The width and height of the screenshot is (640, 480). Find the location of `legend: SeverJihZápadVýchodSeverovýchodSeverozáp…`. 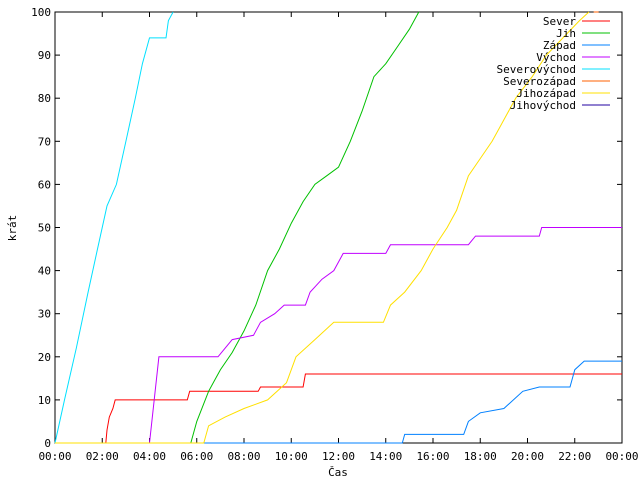

legend: SeverJihZápadVýchodSeverovýchodSeverozáp… is located at coordinates (553, 63).